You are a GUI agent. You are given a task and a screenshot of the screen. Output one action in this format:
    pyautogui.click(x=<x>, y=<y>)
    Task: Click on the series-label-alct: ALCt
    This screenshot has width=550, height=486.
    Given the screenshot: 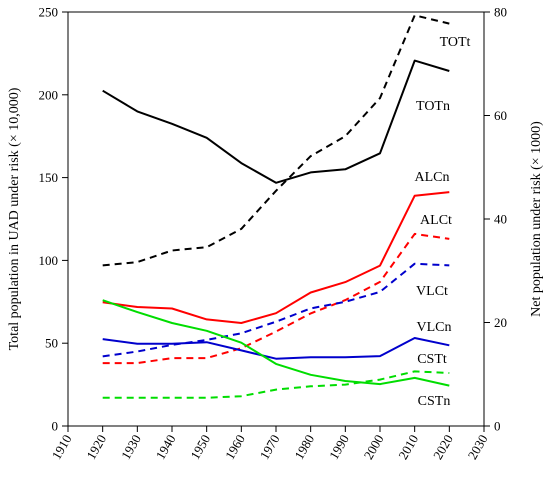 What is the action you would take?
    pyautogui.click(x=436, y=220)
    